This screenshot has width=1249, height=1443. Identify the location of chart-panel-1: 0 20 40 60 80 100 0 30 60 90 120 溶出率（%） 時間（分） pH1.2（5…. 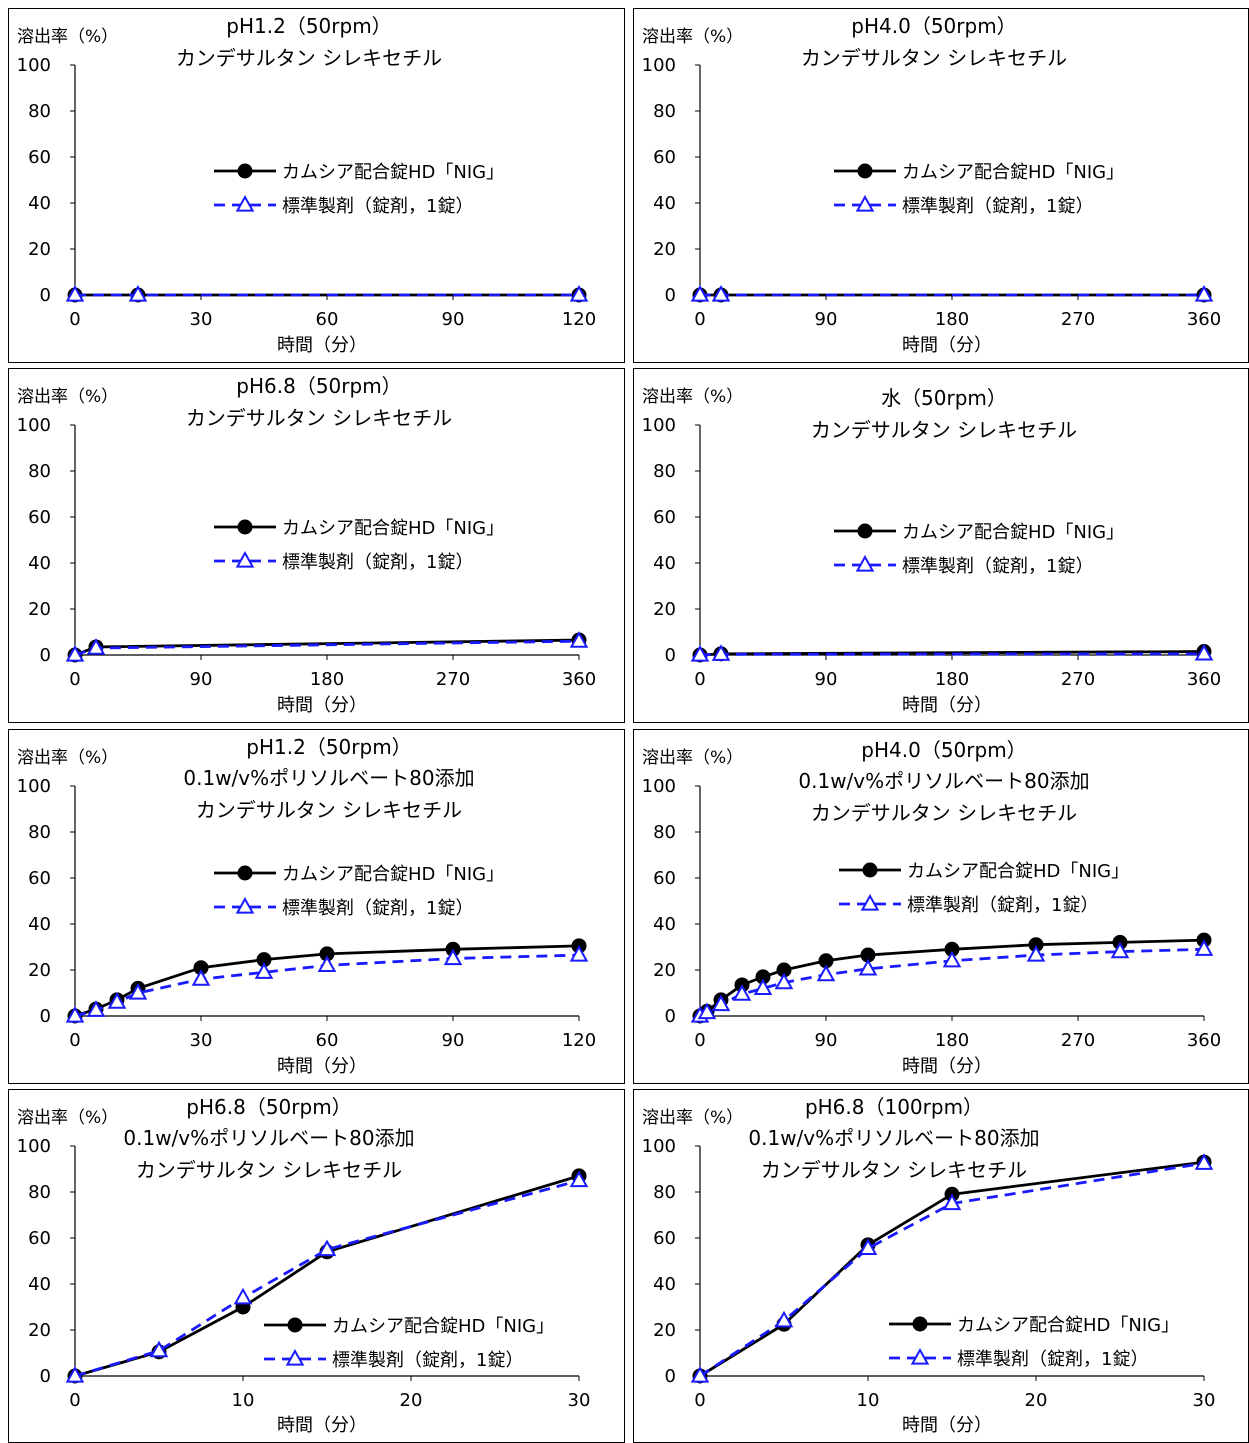
(316, 185).